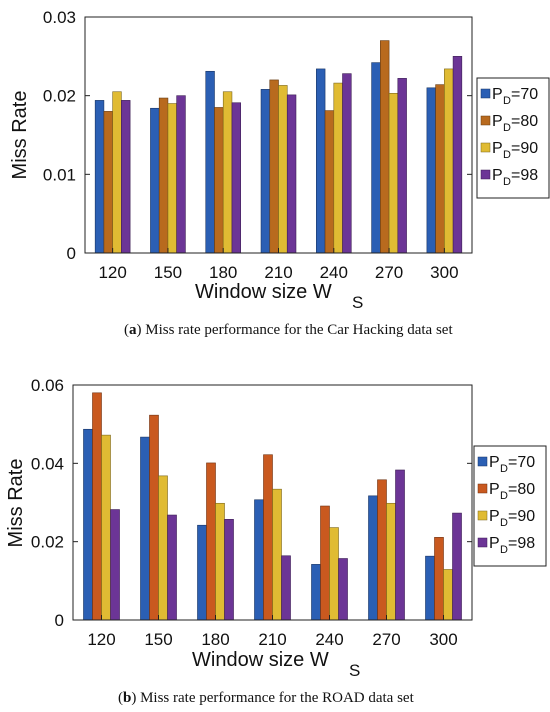 The width and height of the screenshot is (550, 712). What do you see at coordinates (497, 175) in the screenshot?
I see `legend-label-98: P` at bounding box center [497, 175].